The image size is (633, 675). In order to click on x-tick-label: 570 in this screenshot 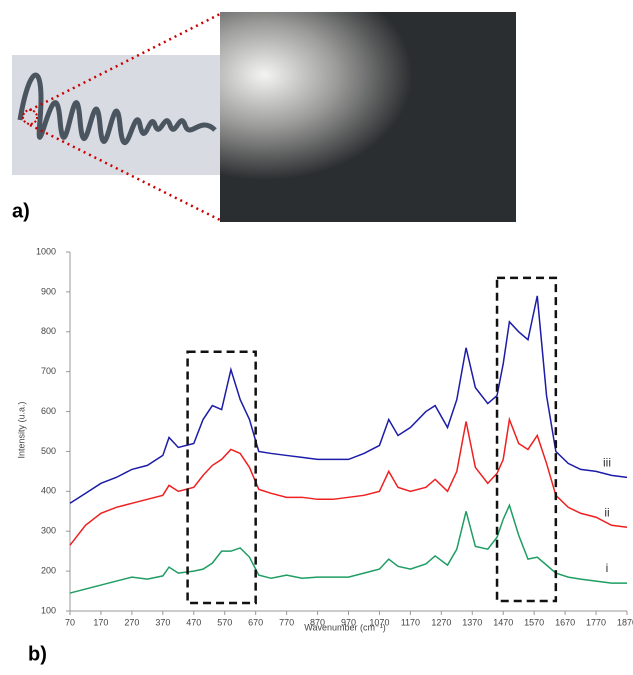, I will do `click(224, 622)`.